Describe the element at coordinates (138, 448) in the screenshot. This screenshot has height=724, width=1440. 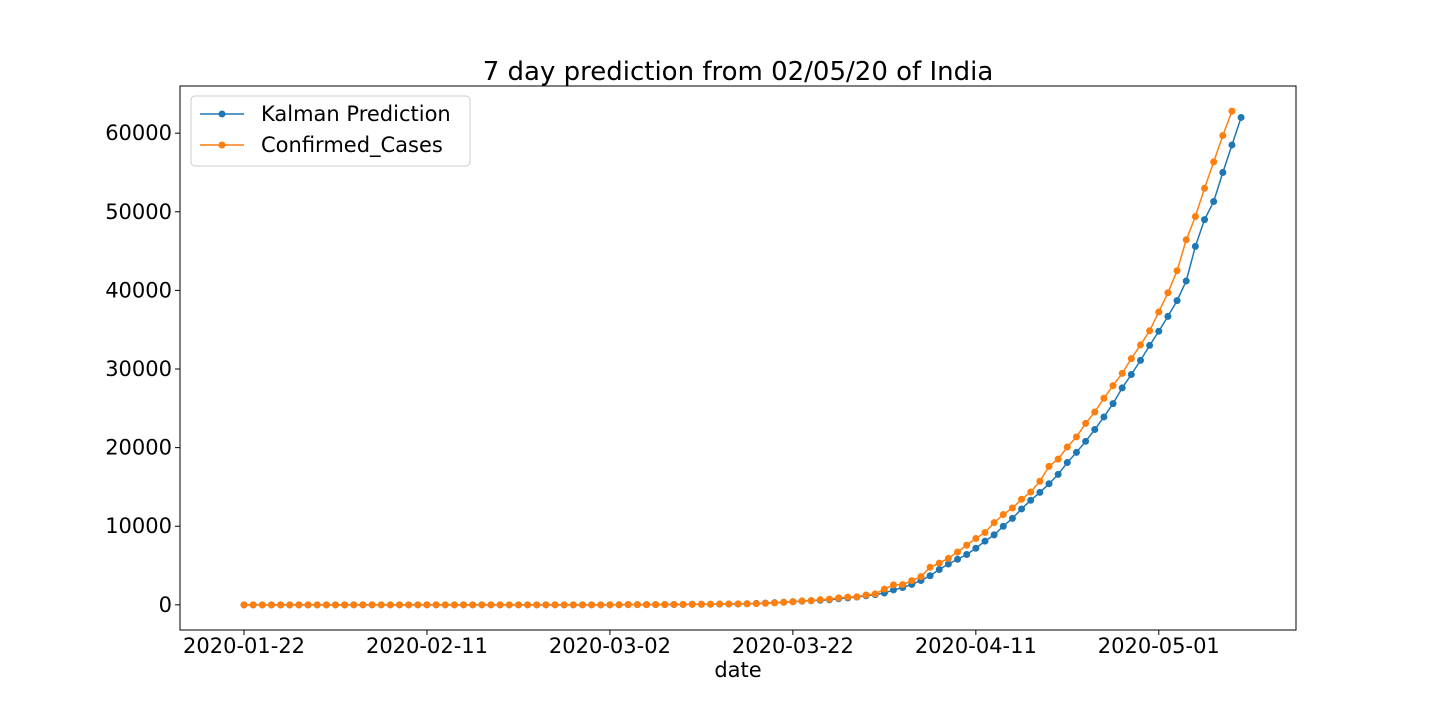
I see `y-tick-label: 20000` at that location.